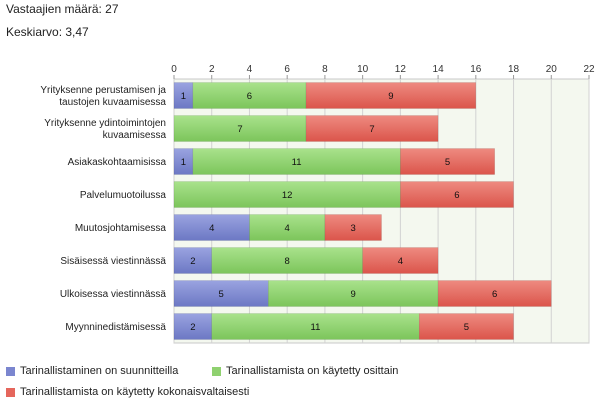  What do you see at coordinates (99, 371) in the screenshot?
I see `legend-label: Tarinallistaminen on suunnitteilla` at bounding box center [99, 371].